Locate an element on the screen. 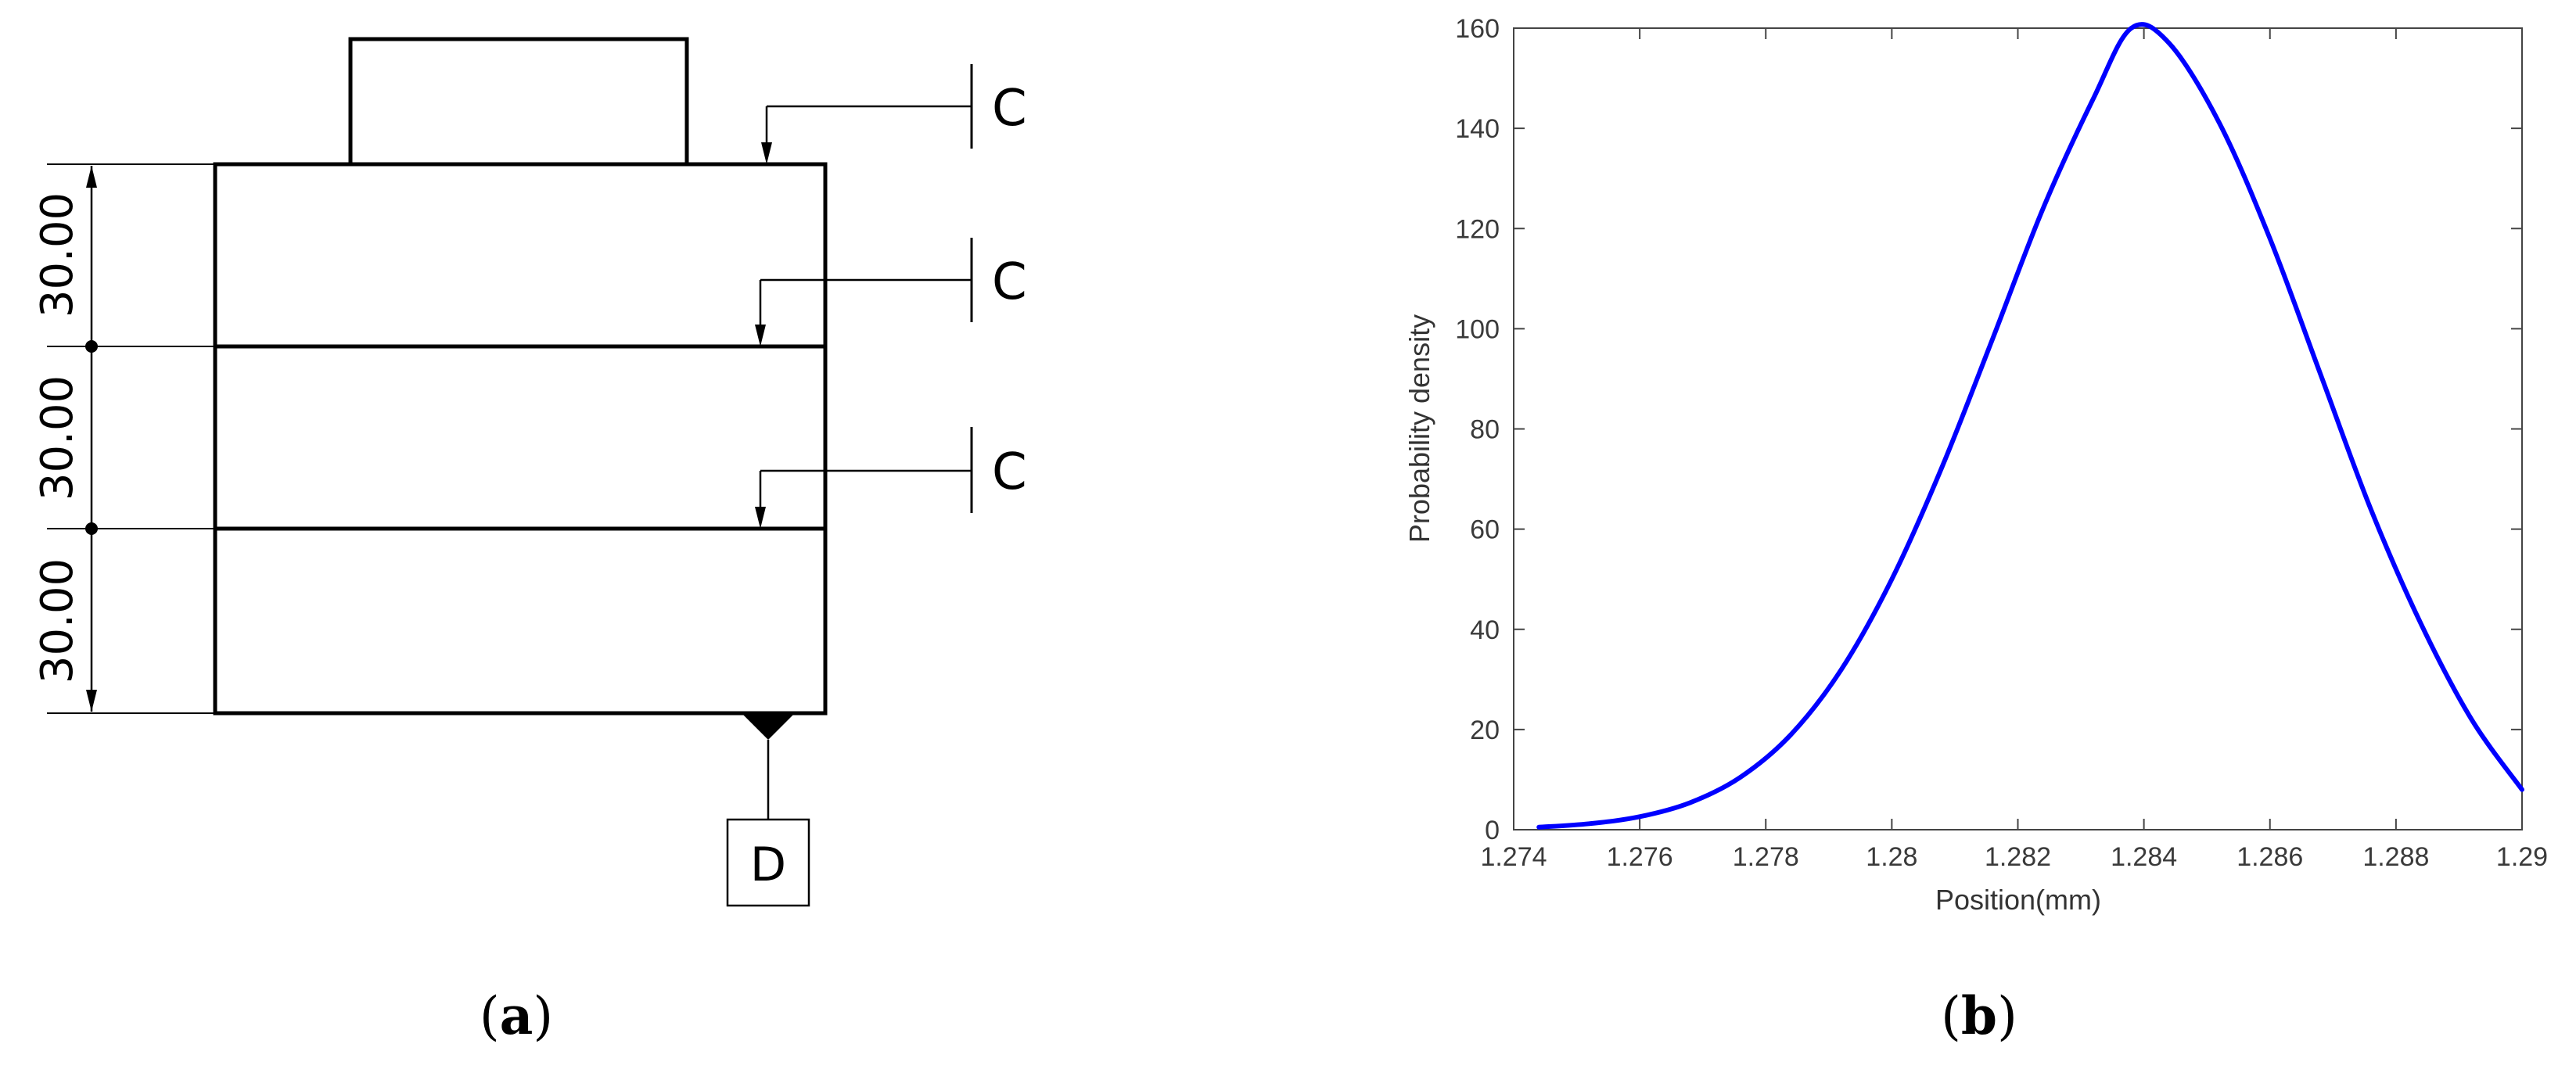 The height and width of the screenshot is (1069, 2576). dimension-arrow-top is located at coordinates (91, 177).